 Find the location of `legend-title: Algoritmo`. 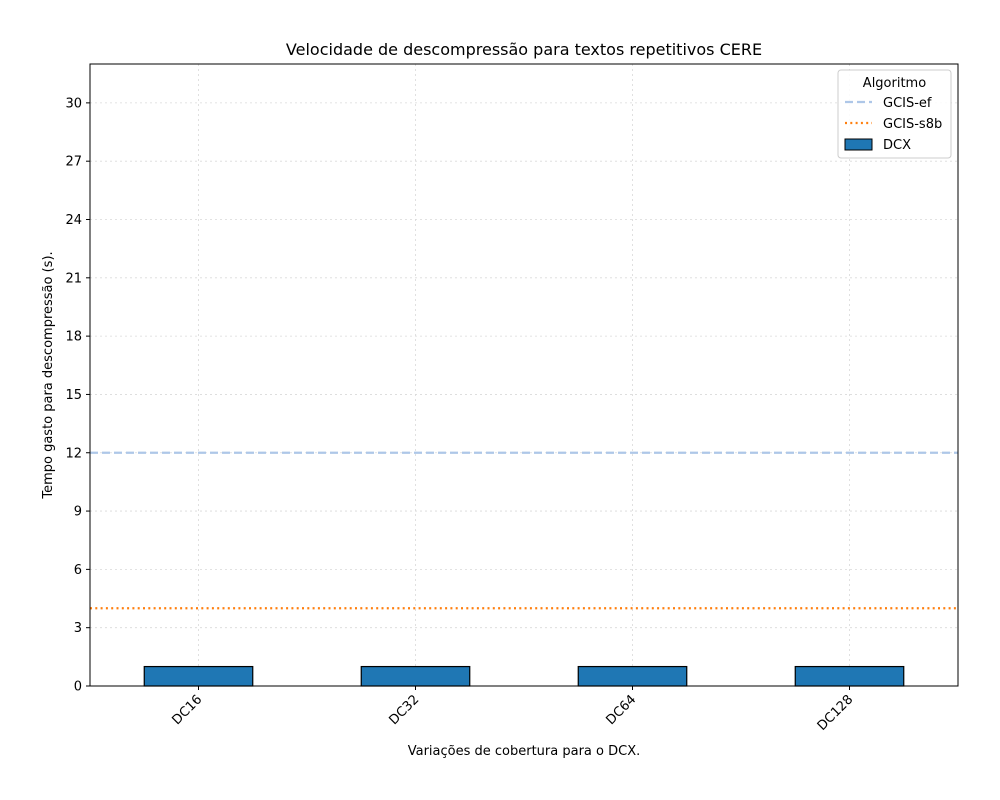

legend-title: Algoritmo is located at coordinates (894, 83).